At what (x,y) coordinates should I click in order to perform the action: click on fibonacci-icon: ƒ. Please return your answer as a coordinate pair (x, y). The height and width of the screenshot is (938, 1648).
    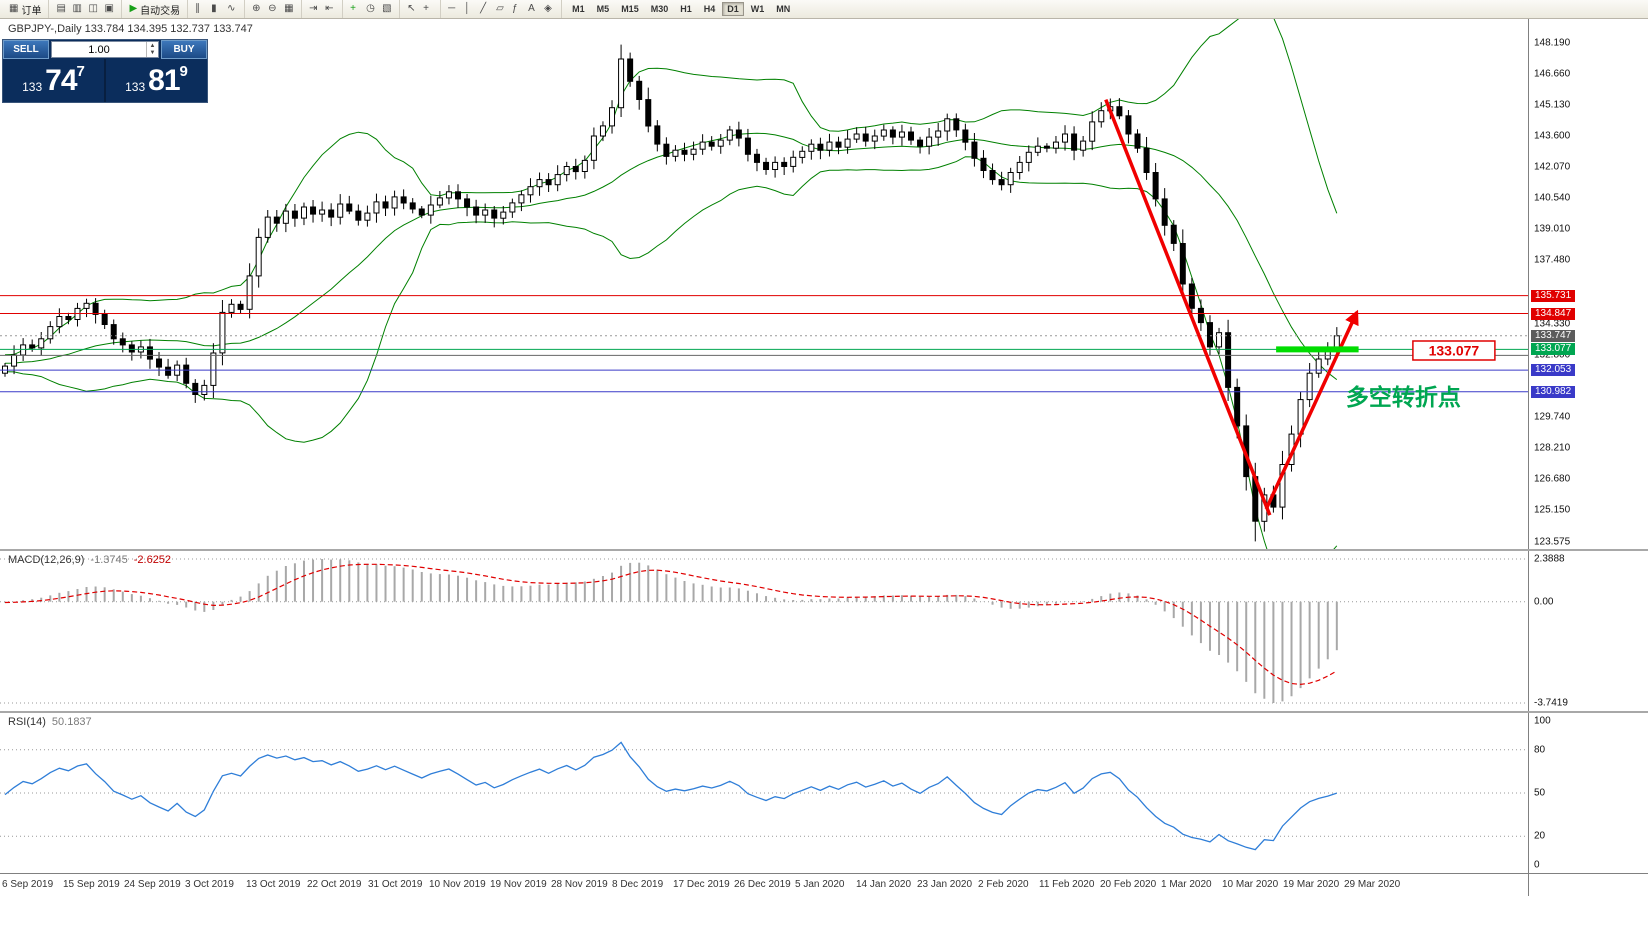
    Looking at the image, I should click on (515, 8).